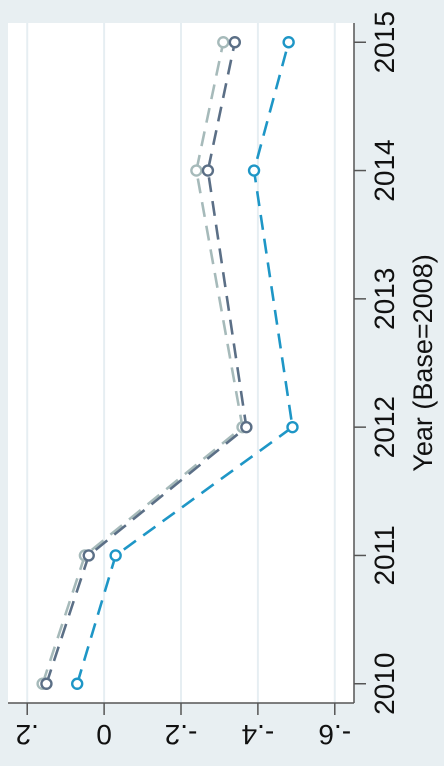 This screenshot has height=766, width=444. What do you see at coordinates (384, 683) in the screenshot?
I see `y-tick-label: 2010` at bounding box center [384, 683].